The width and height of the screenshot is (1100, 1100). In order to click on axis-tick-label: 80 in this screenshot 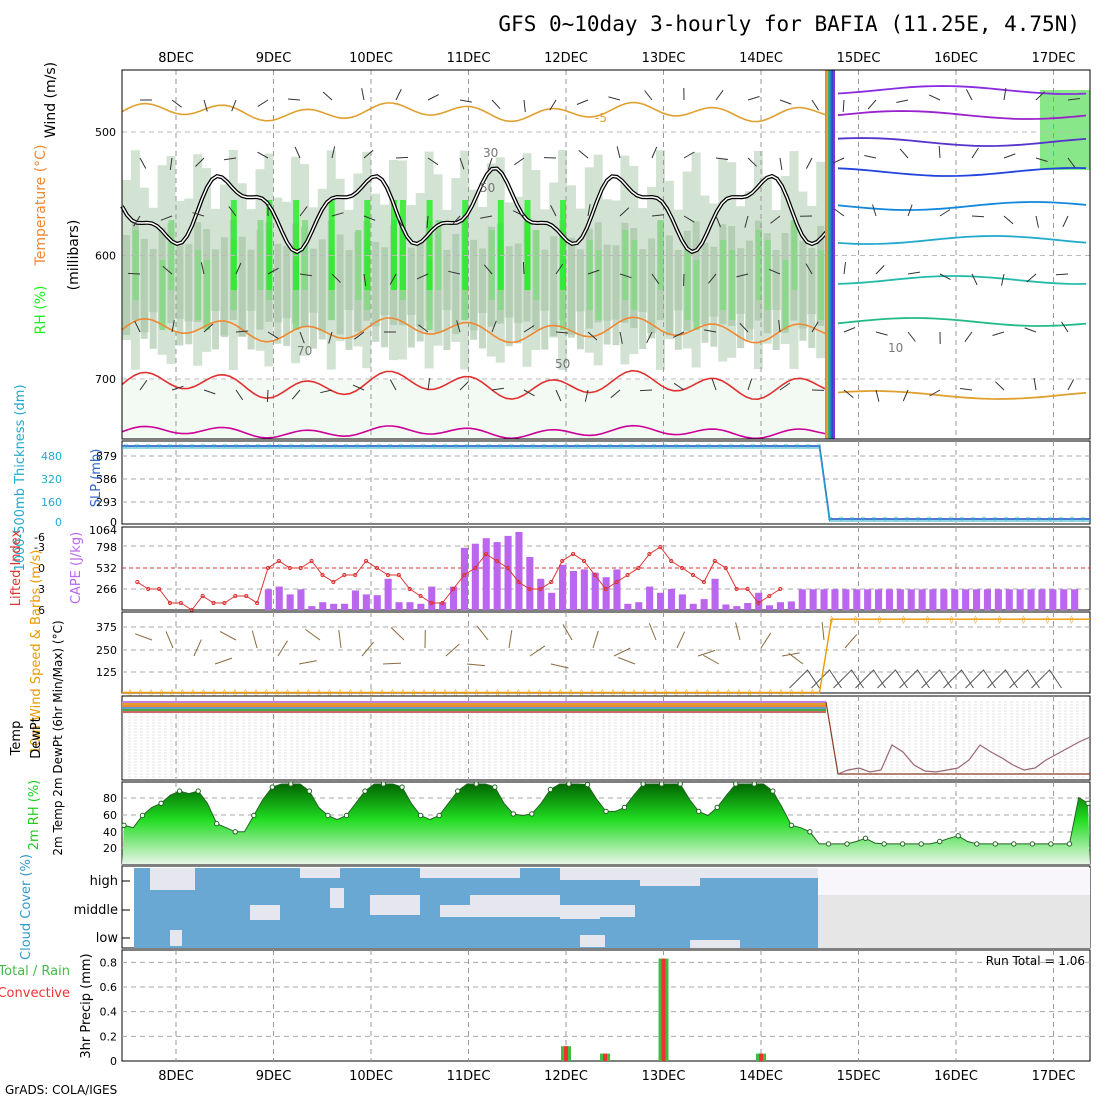, I will do `click(110, 798)`.